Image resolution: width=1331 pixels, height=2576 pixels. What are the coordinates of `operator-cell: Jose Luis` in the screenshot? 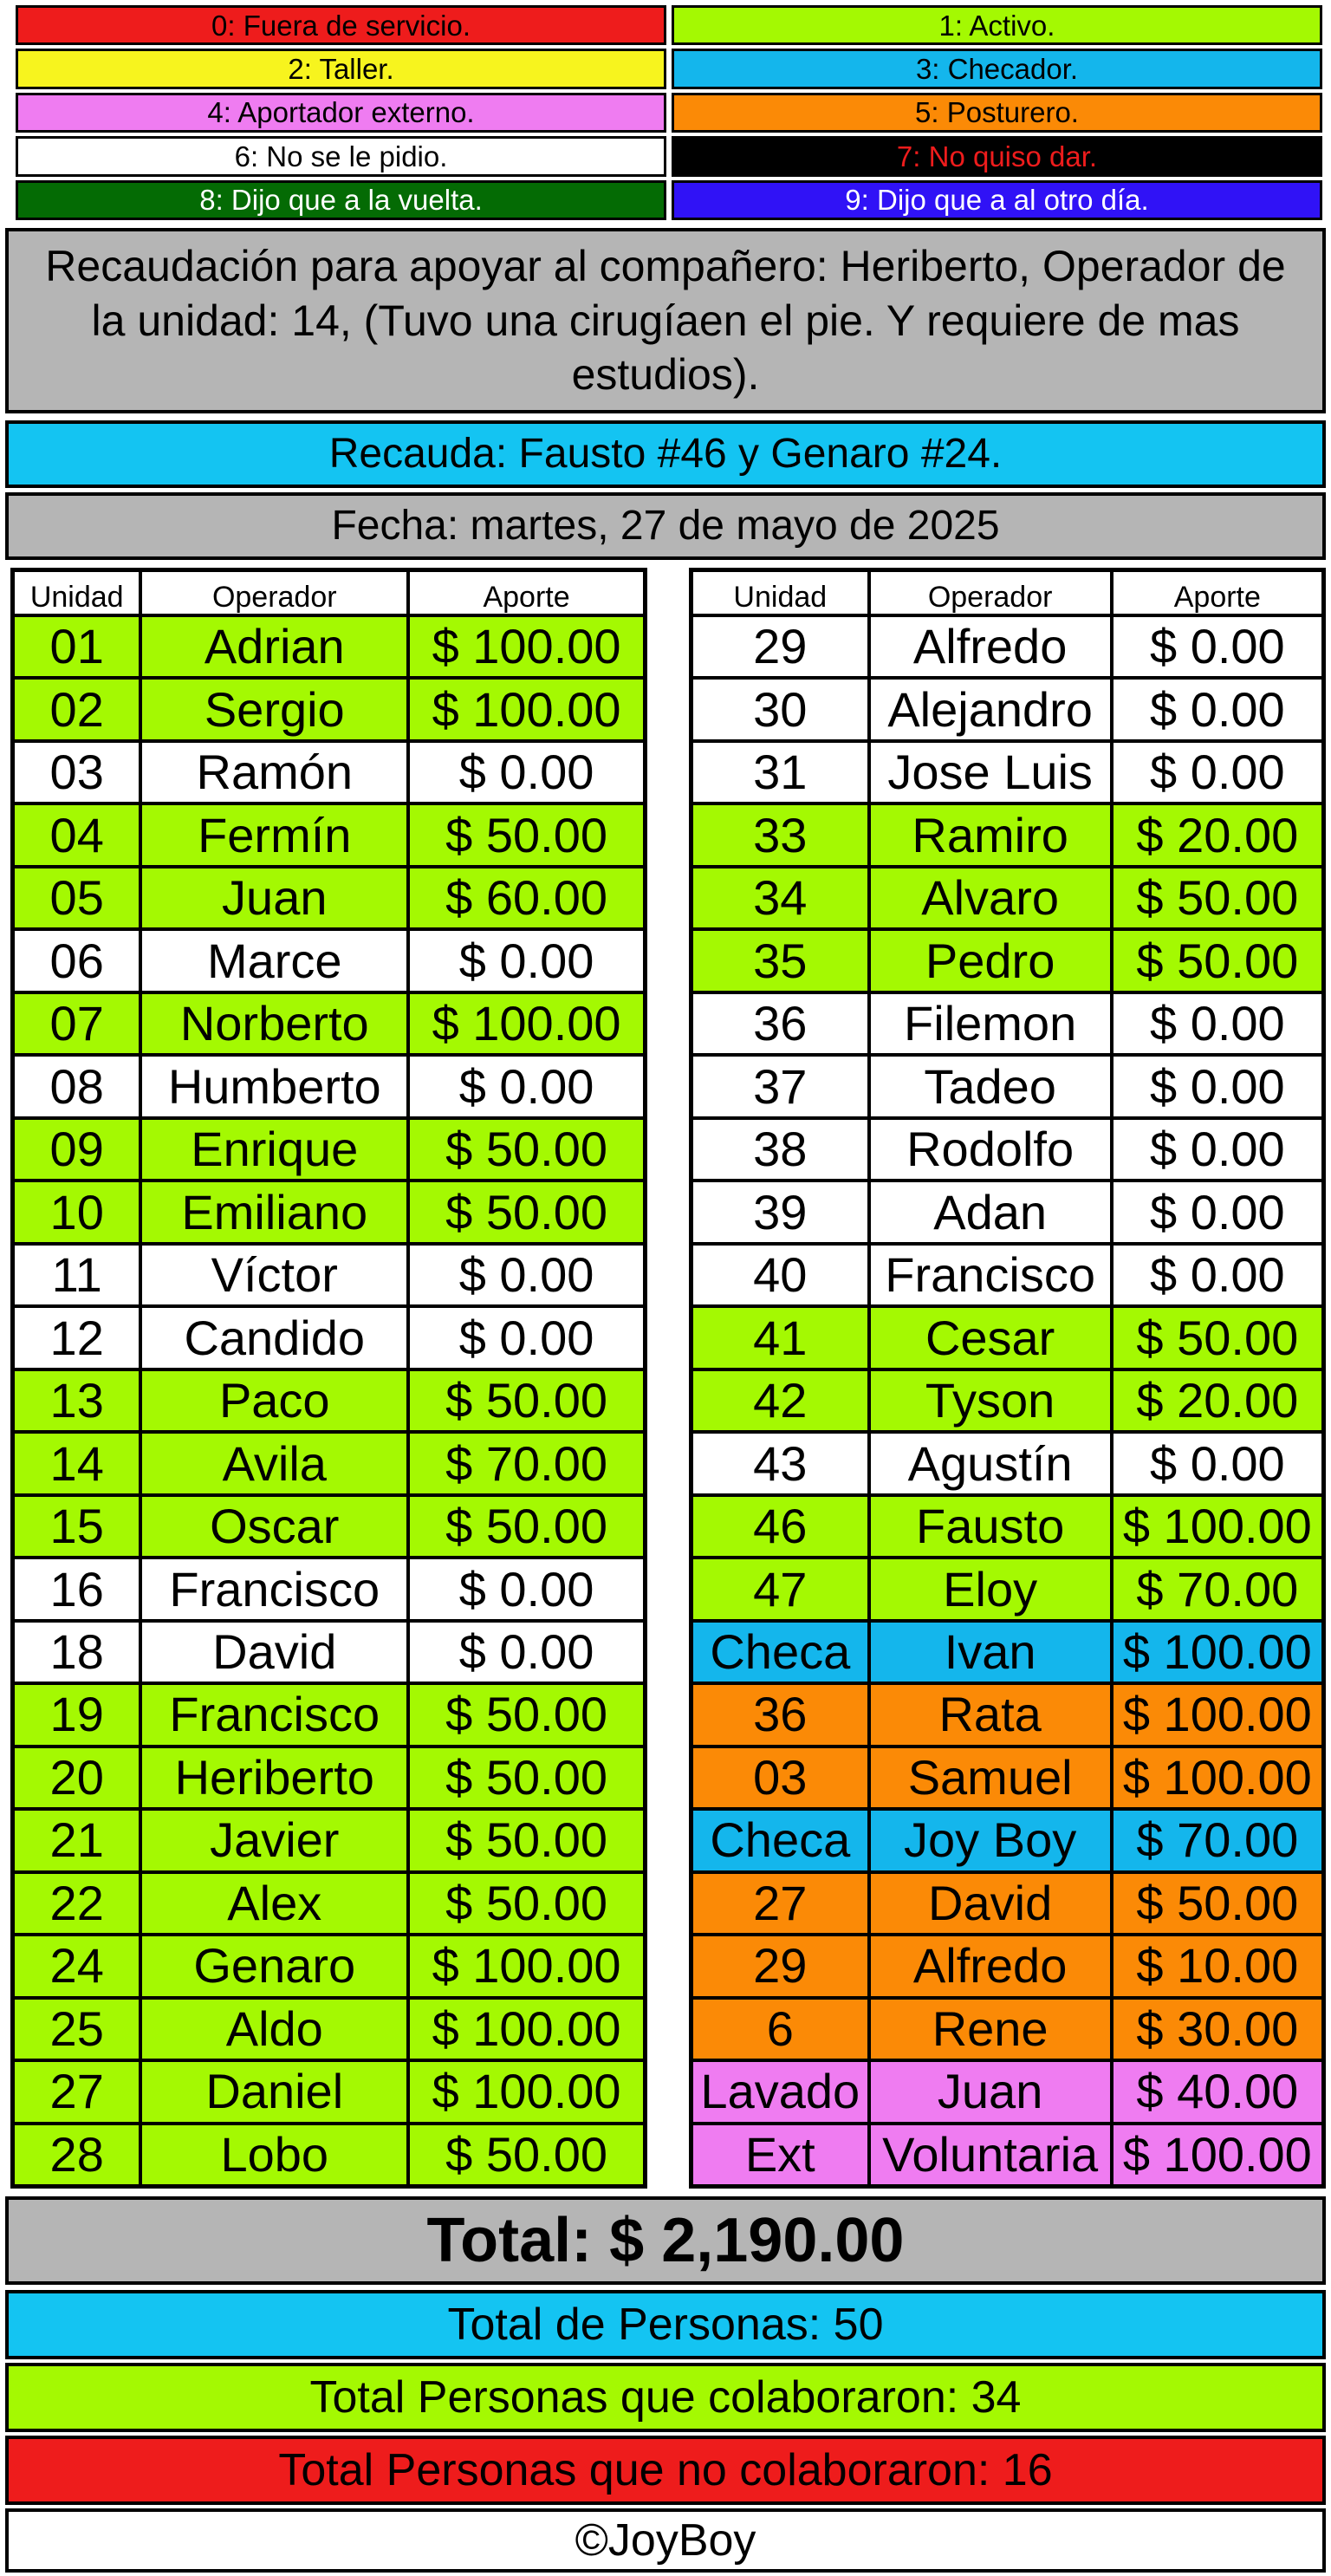 It's located at (992, 772).